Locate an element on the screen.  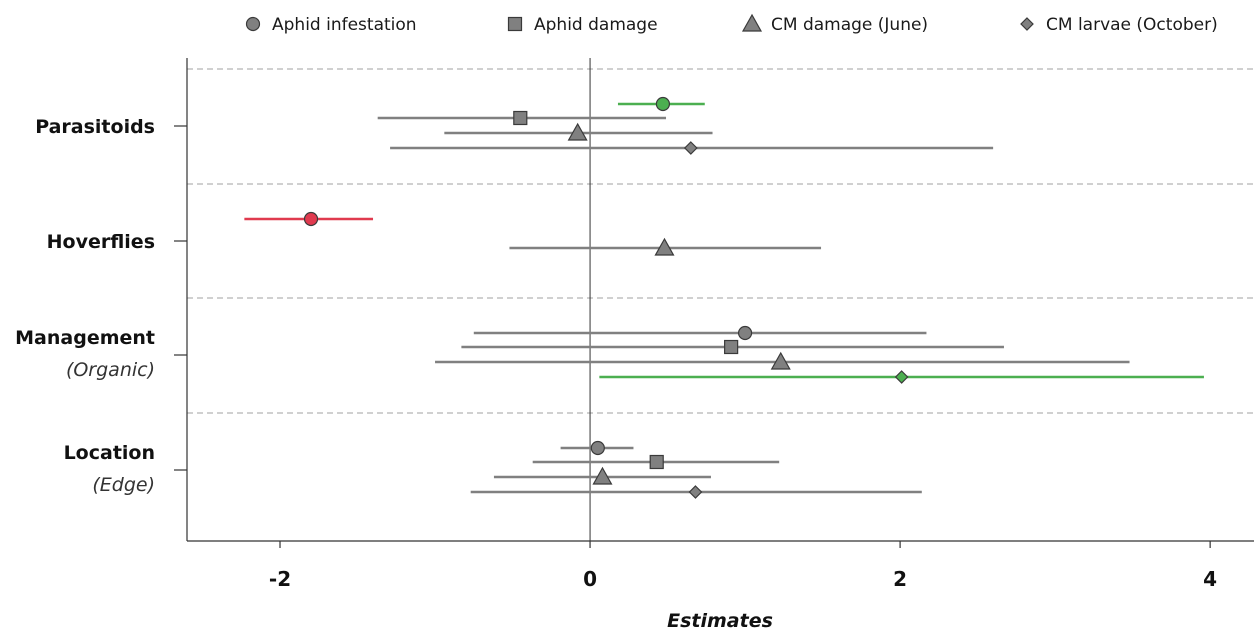
estimate-parasitoids-aphid-infestation is located at coordinates (661, 104).